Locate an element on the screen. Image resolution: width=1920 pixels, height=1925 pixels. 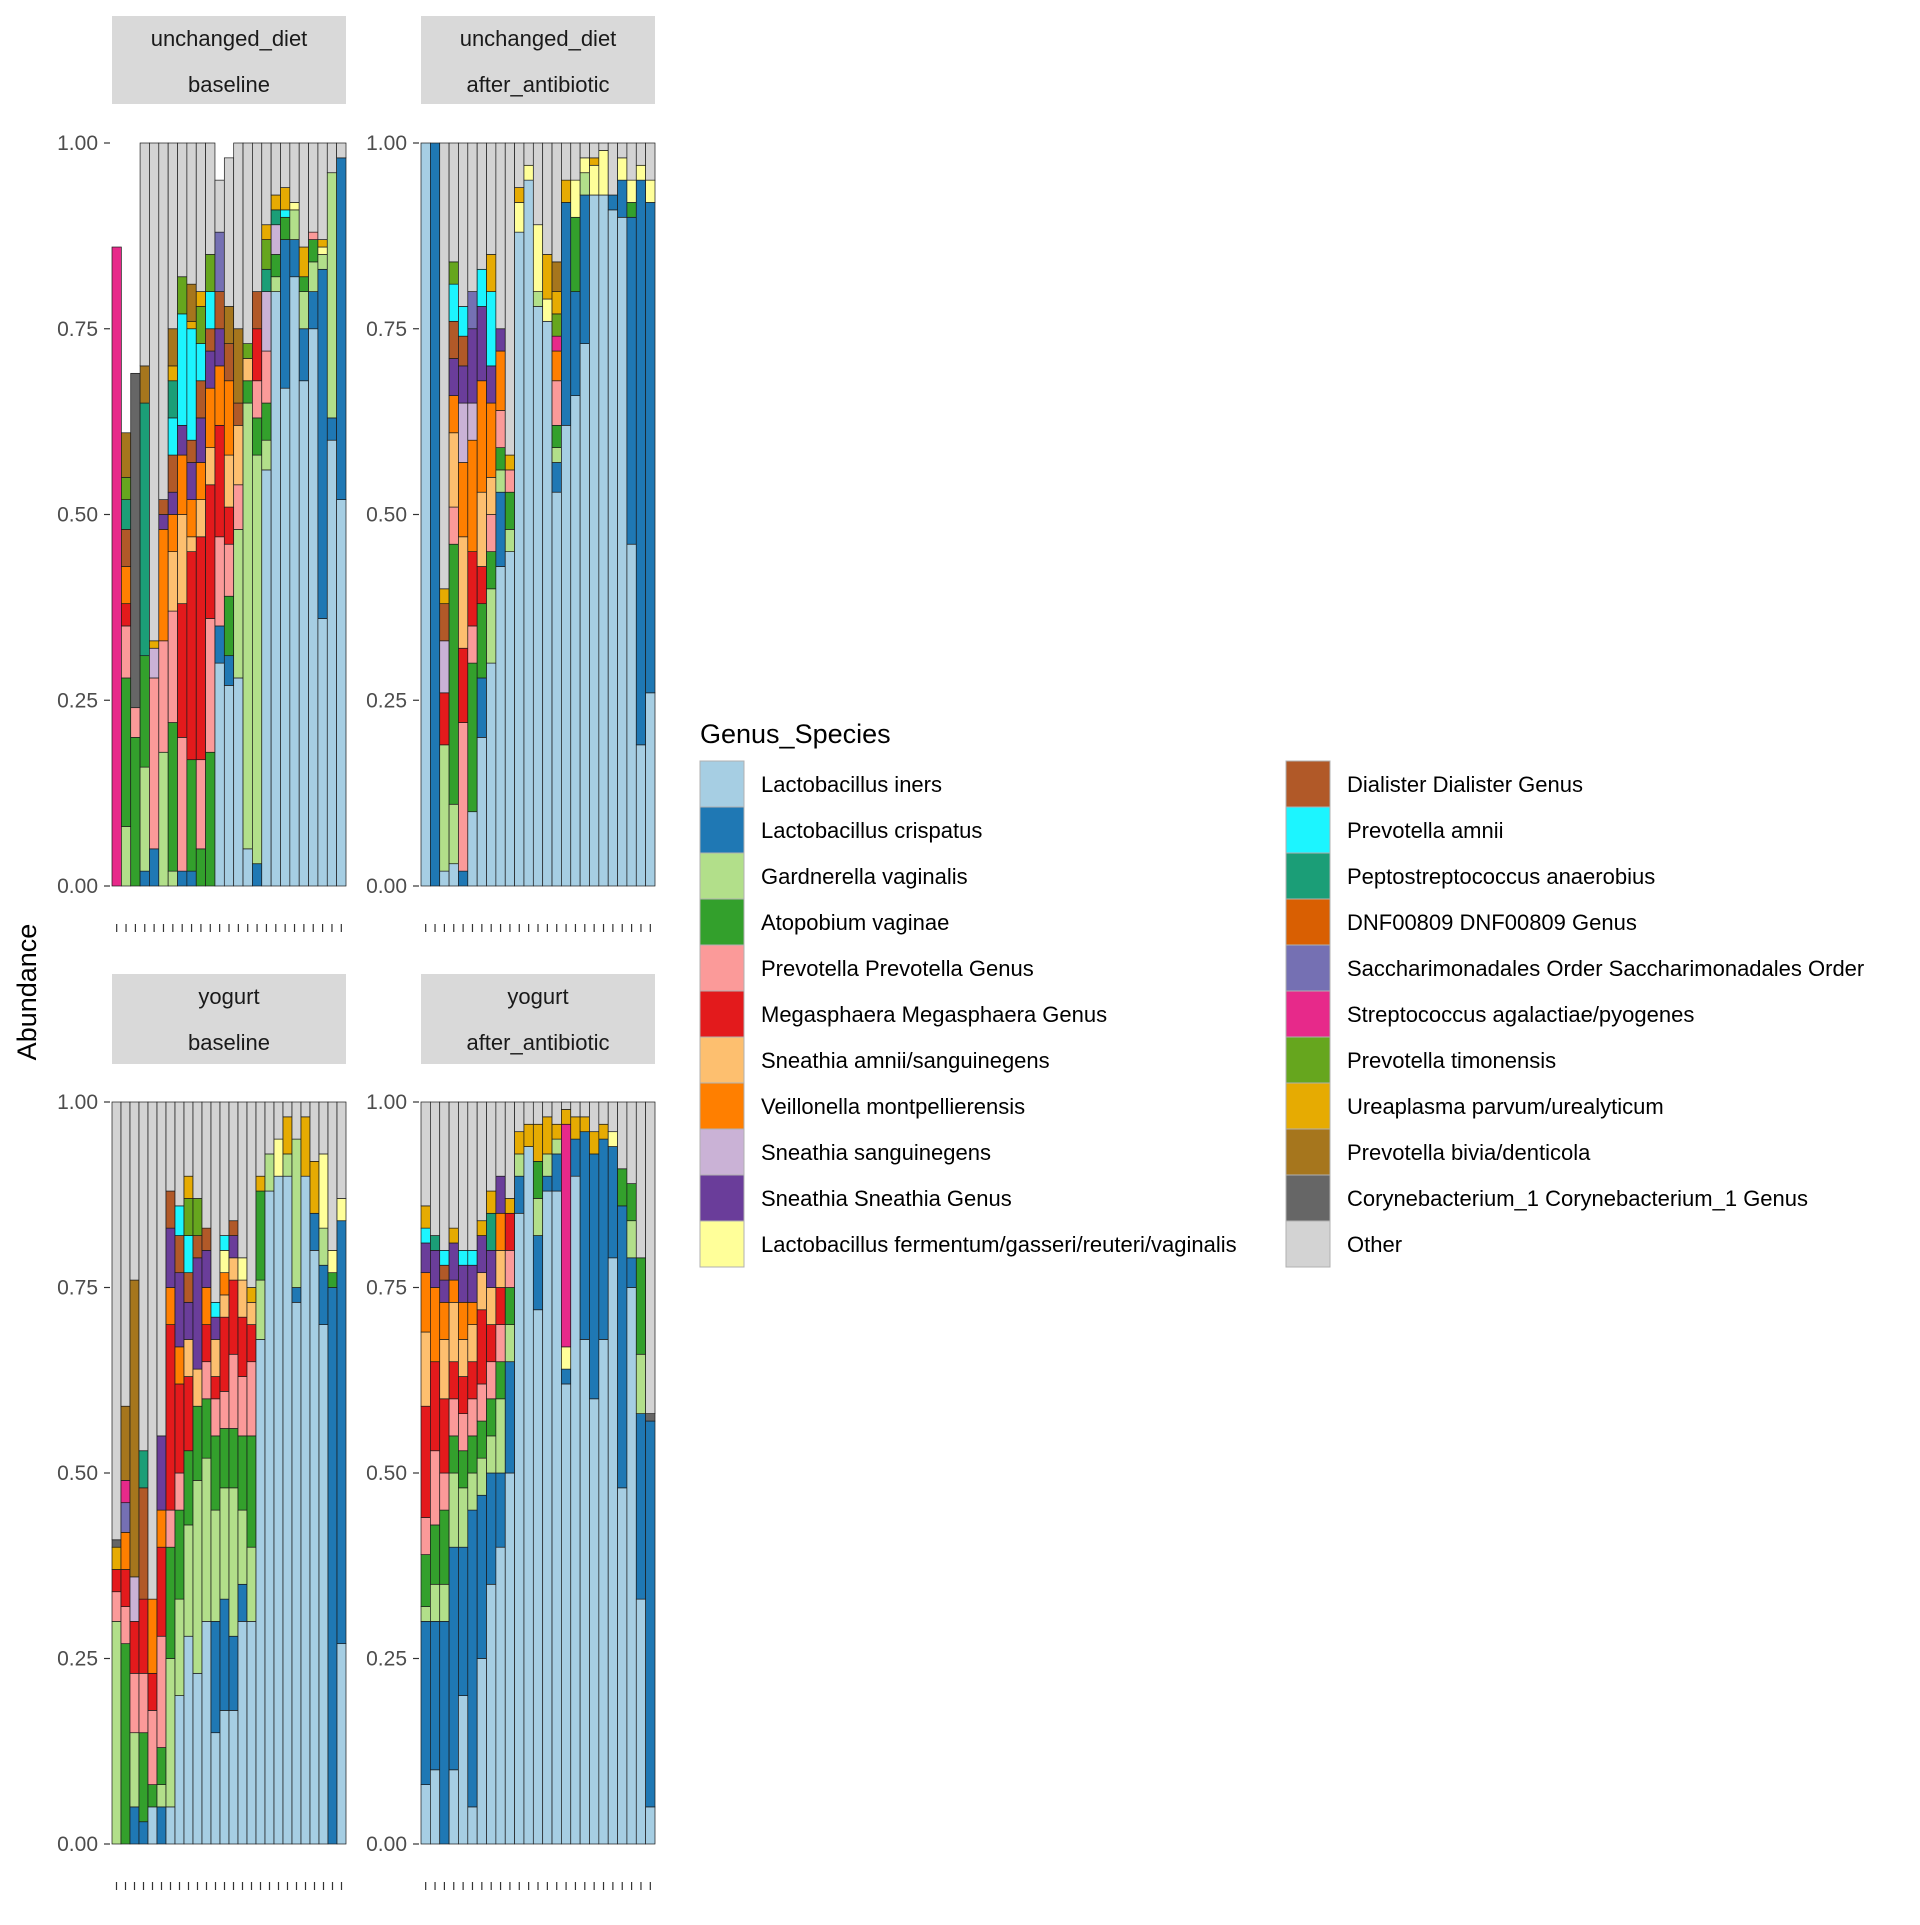
legend-item-veillonella-montpellierensis: Veillonella montpellierensis is located at coordinates (862, 1106).